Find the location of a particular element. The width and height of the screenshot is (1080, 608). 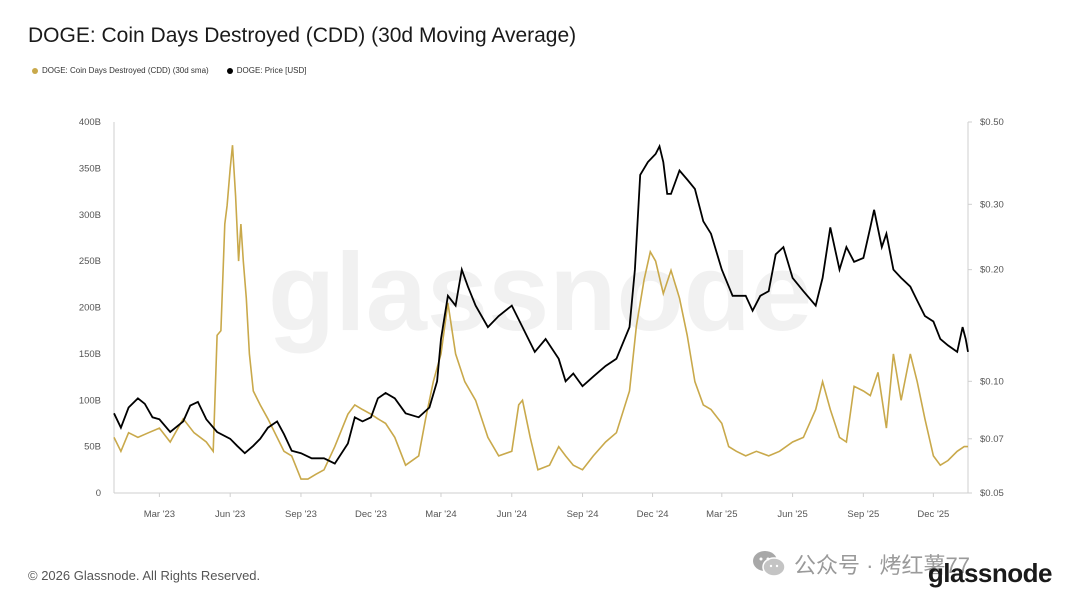

x-tick-label: Jun '25 is located at coordinates (792, 514).